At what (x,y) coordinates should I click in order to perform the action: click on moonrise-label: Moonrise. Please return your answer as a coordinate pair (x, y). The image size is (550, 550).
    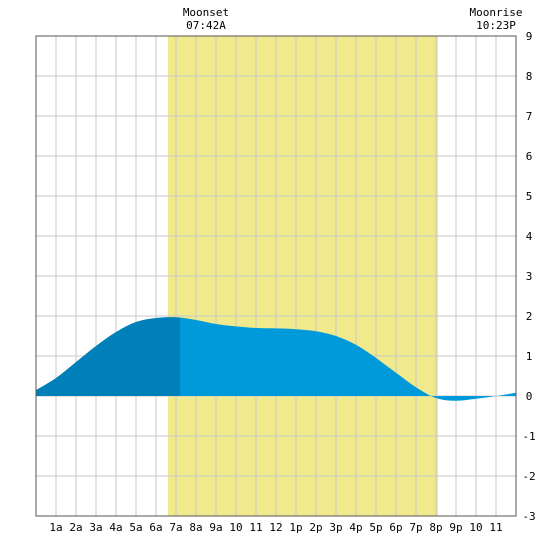
    Looking at the image, I should click on (496, 12).